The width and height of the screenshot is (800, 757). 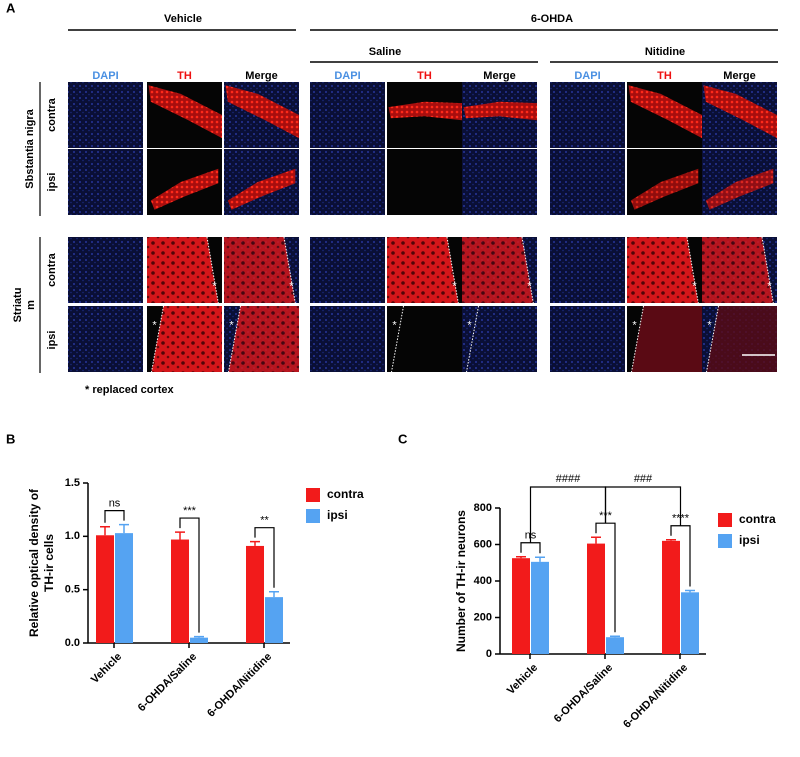 What do you see at coordinates (483, 617) in the screenshot?
I see `y-tick-label: 200` at bounding box center [483, 617].